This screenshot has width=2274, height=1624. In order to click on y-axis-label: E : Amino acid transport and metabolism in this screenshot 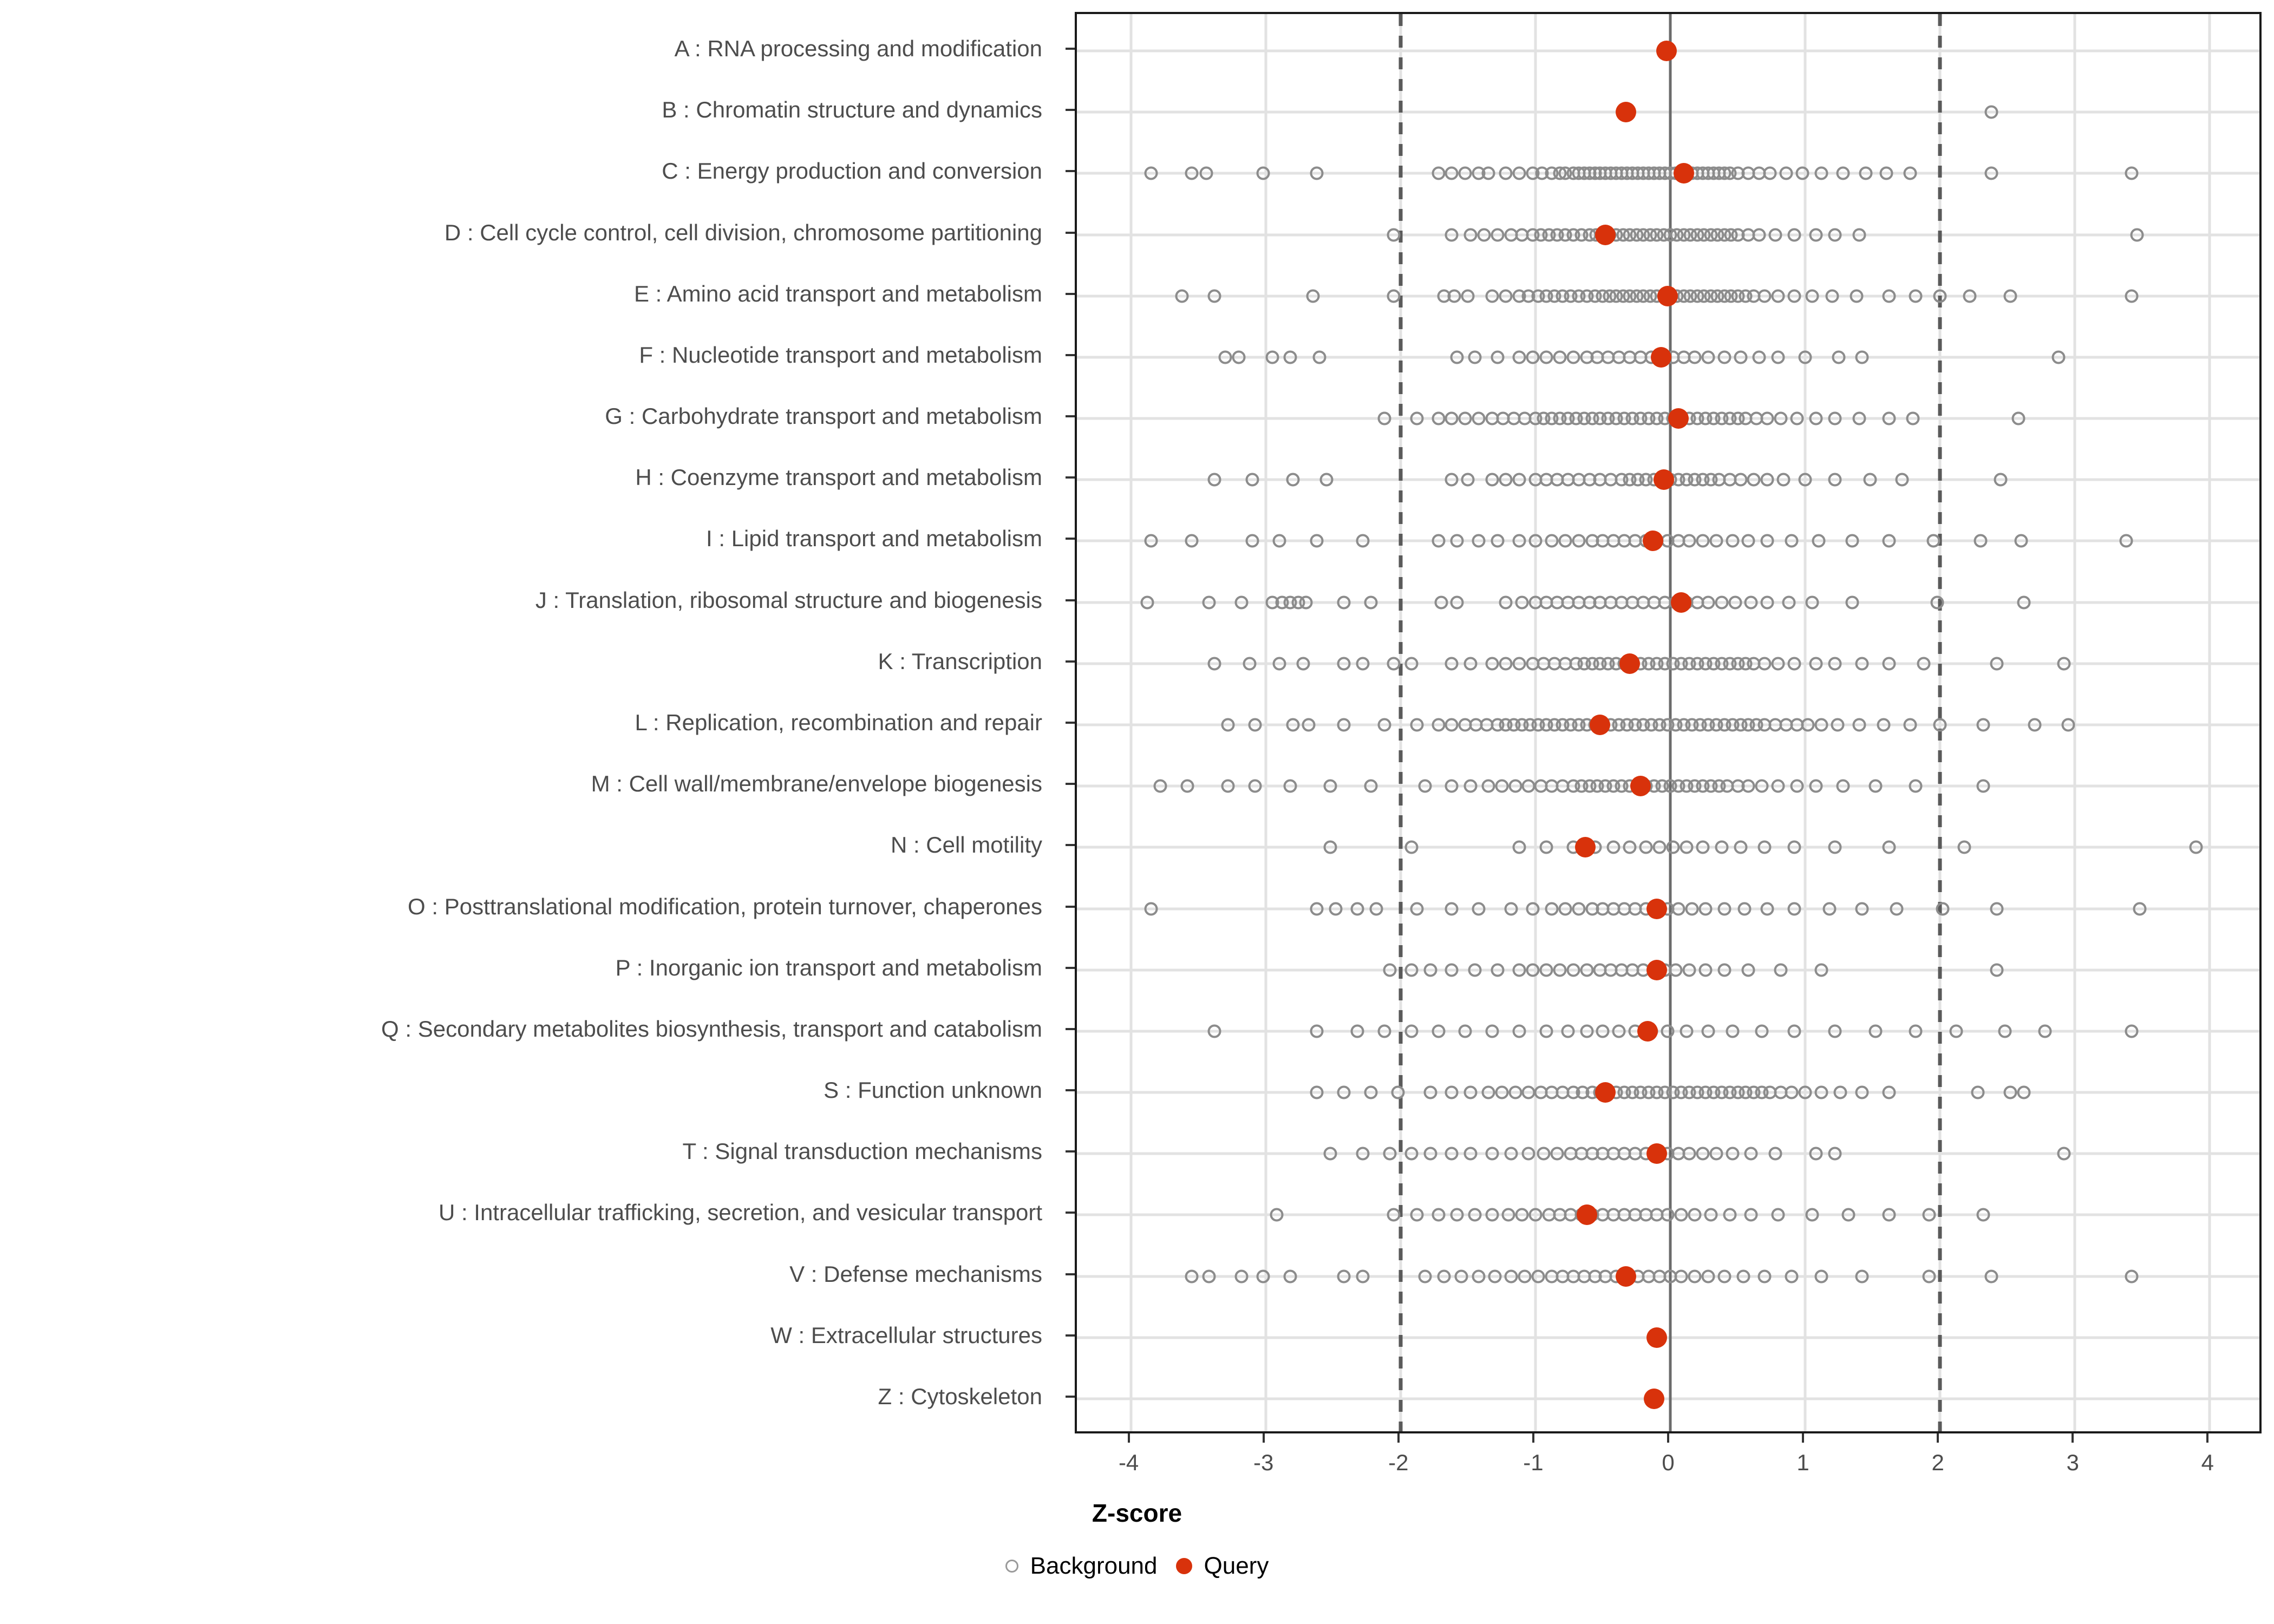, I will do `click(838, 293)`.